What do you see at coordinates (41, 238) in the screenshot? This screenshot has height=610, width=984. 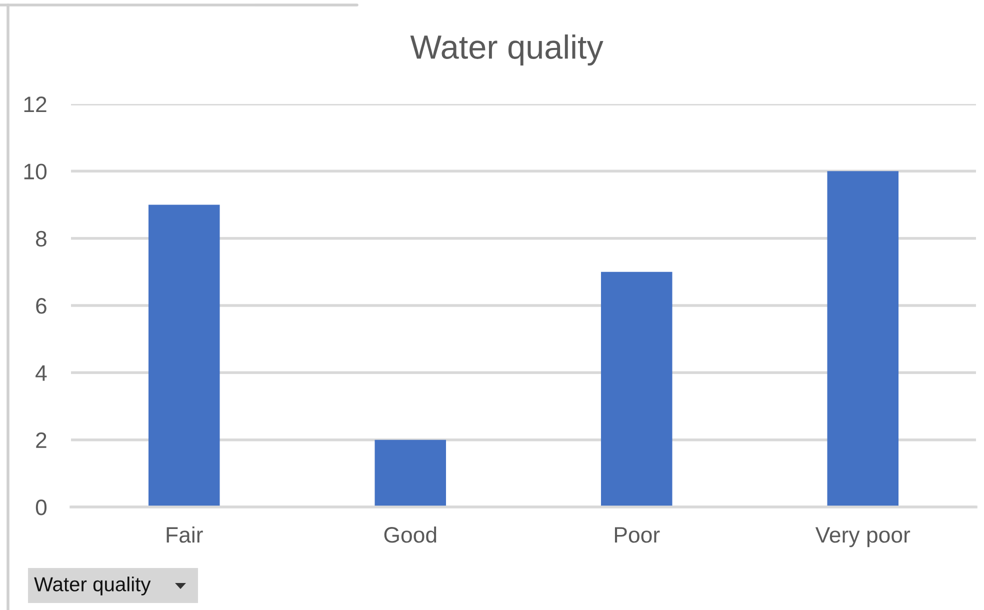 I see `y-tick-label: 8` at bounding box center [41, 238].